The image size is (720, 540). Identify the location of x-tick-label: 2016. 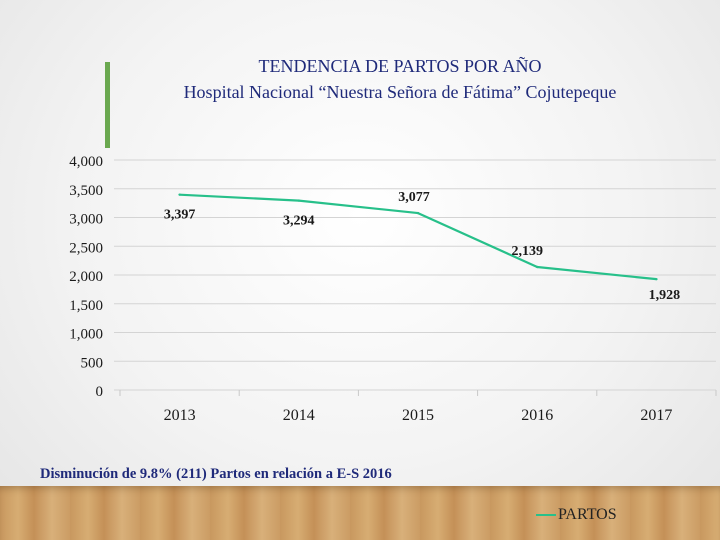
(537, 415).